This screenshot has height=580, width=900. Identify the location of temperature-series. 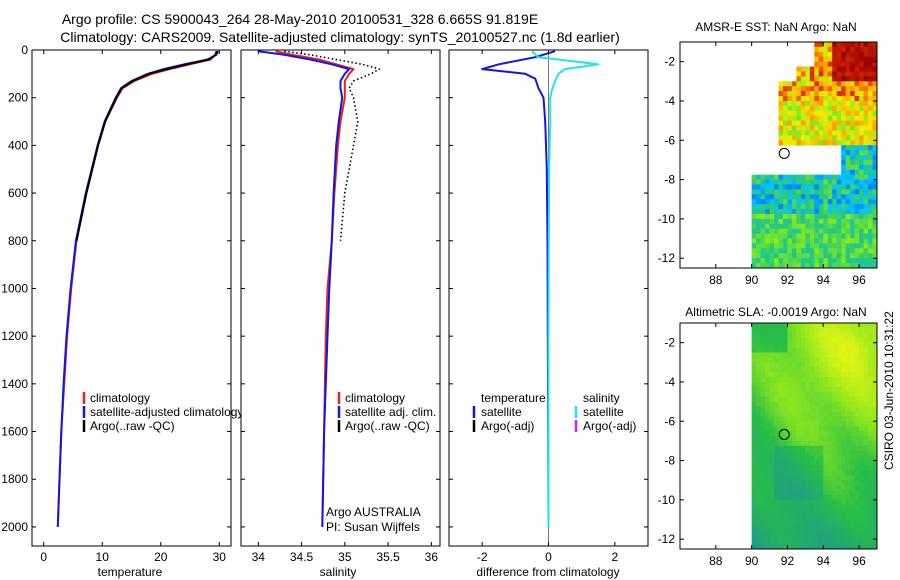
(138, 288).